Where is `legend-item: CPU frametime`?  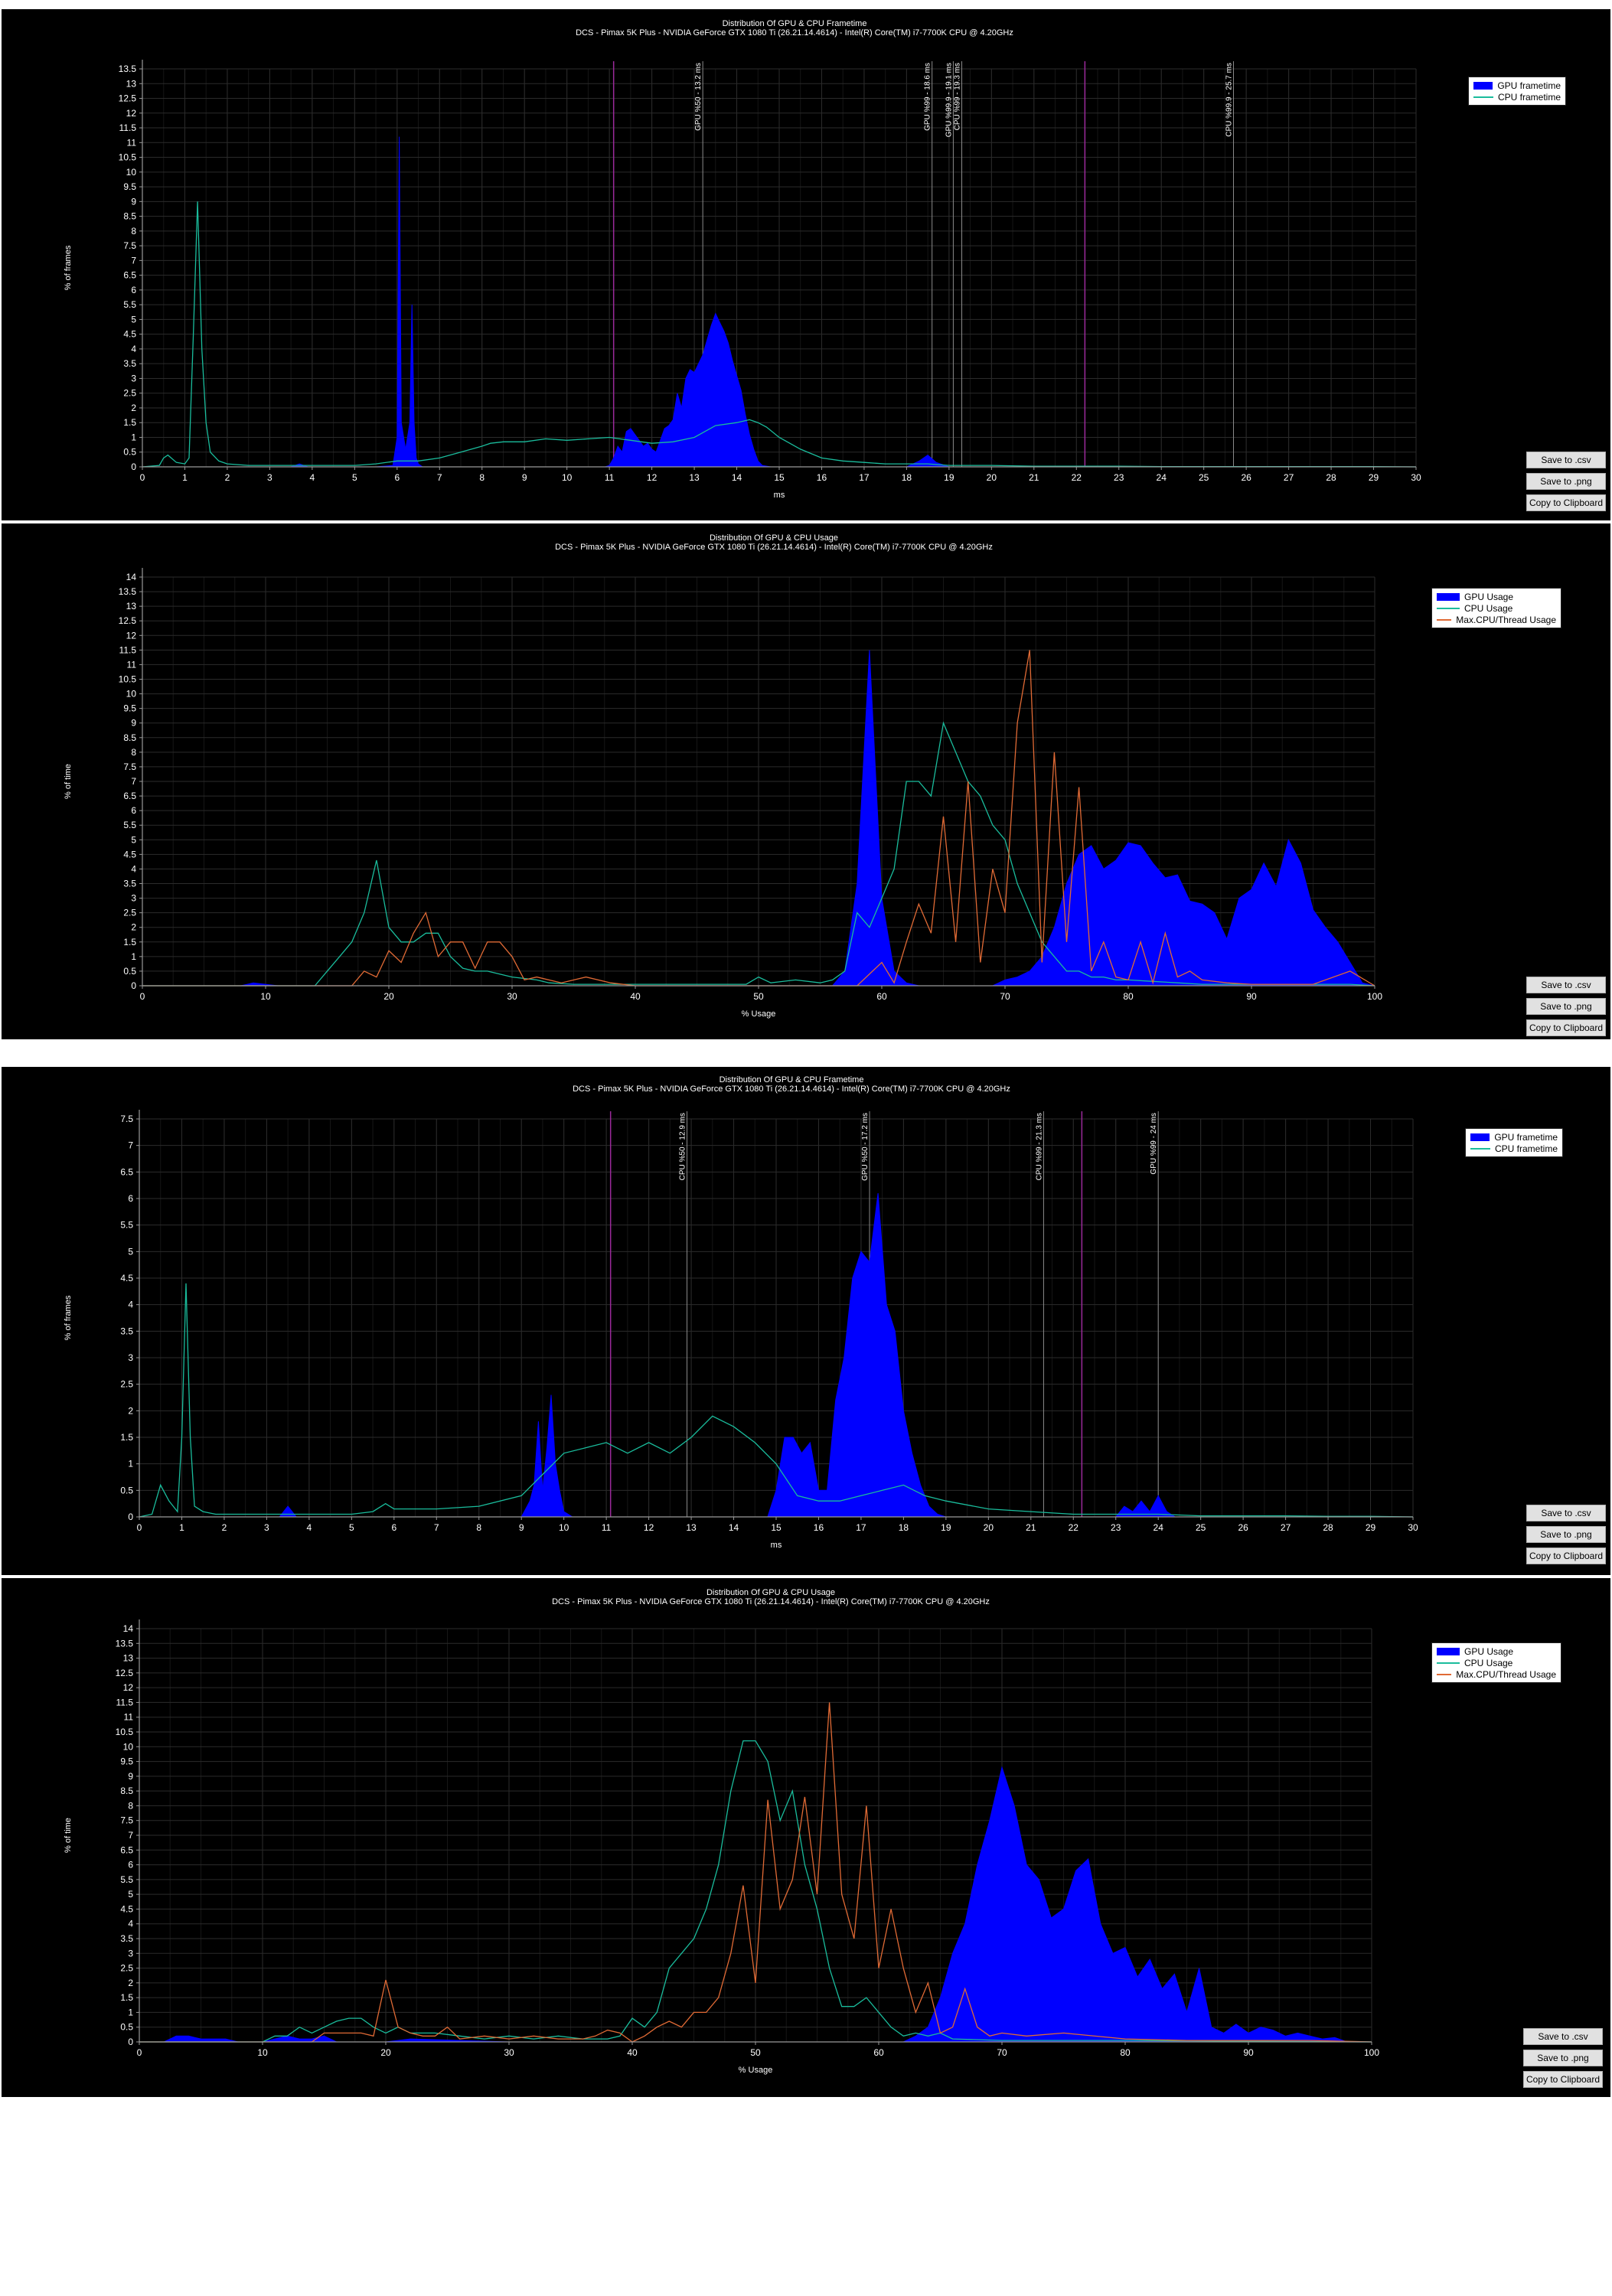 legend-item: CPU frametime is located at coordinates (1514, 1148).